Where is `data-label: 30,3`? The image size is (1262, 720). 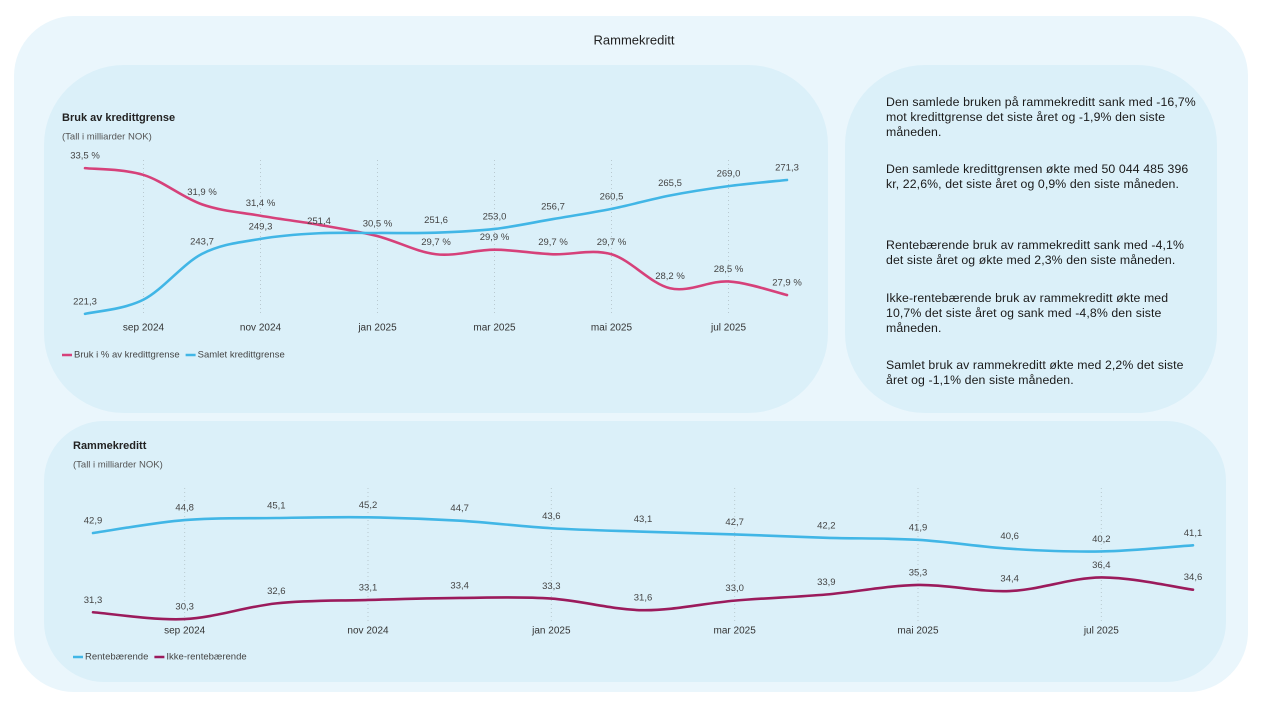 data-label: 30,3 is located at coordinates (184, 607).